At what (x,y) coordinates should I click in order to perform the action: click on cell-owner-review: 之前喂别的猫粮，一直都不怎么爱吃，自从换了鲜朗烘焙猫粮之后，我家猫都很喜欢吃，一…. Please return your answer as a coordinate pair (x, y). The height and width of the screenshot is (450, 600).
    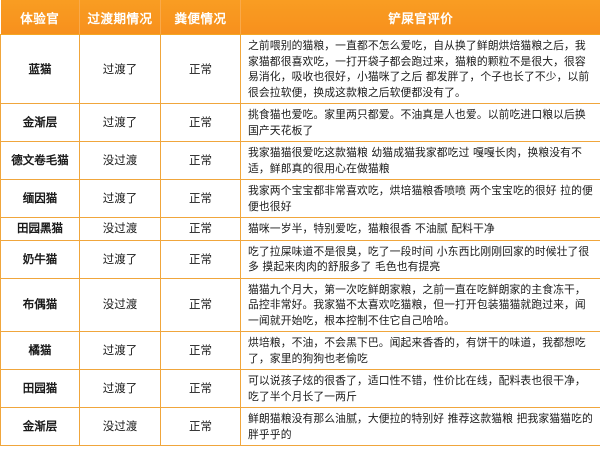
    Looking at the image, I should click on (420, 69).